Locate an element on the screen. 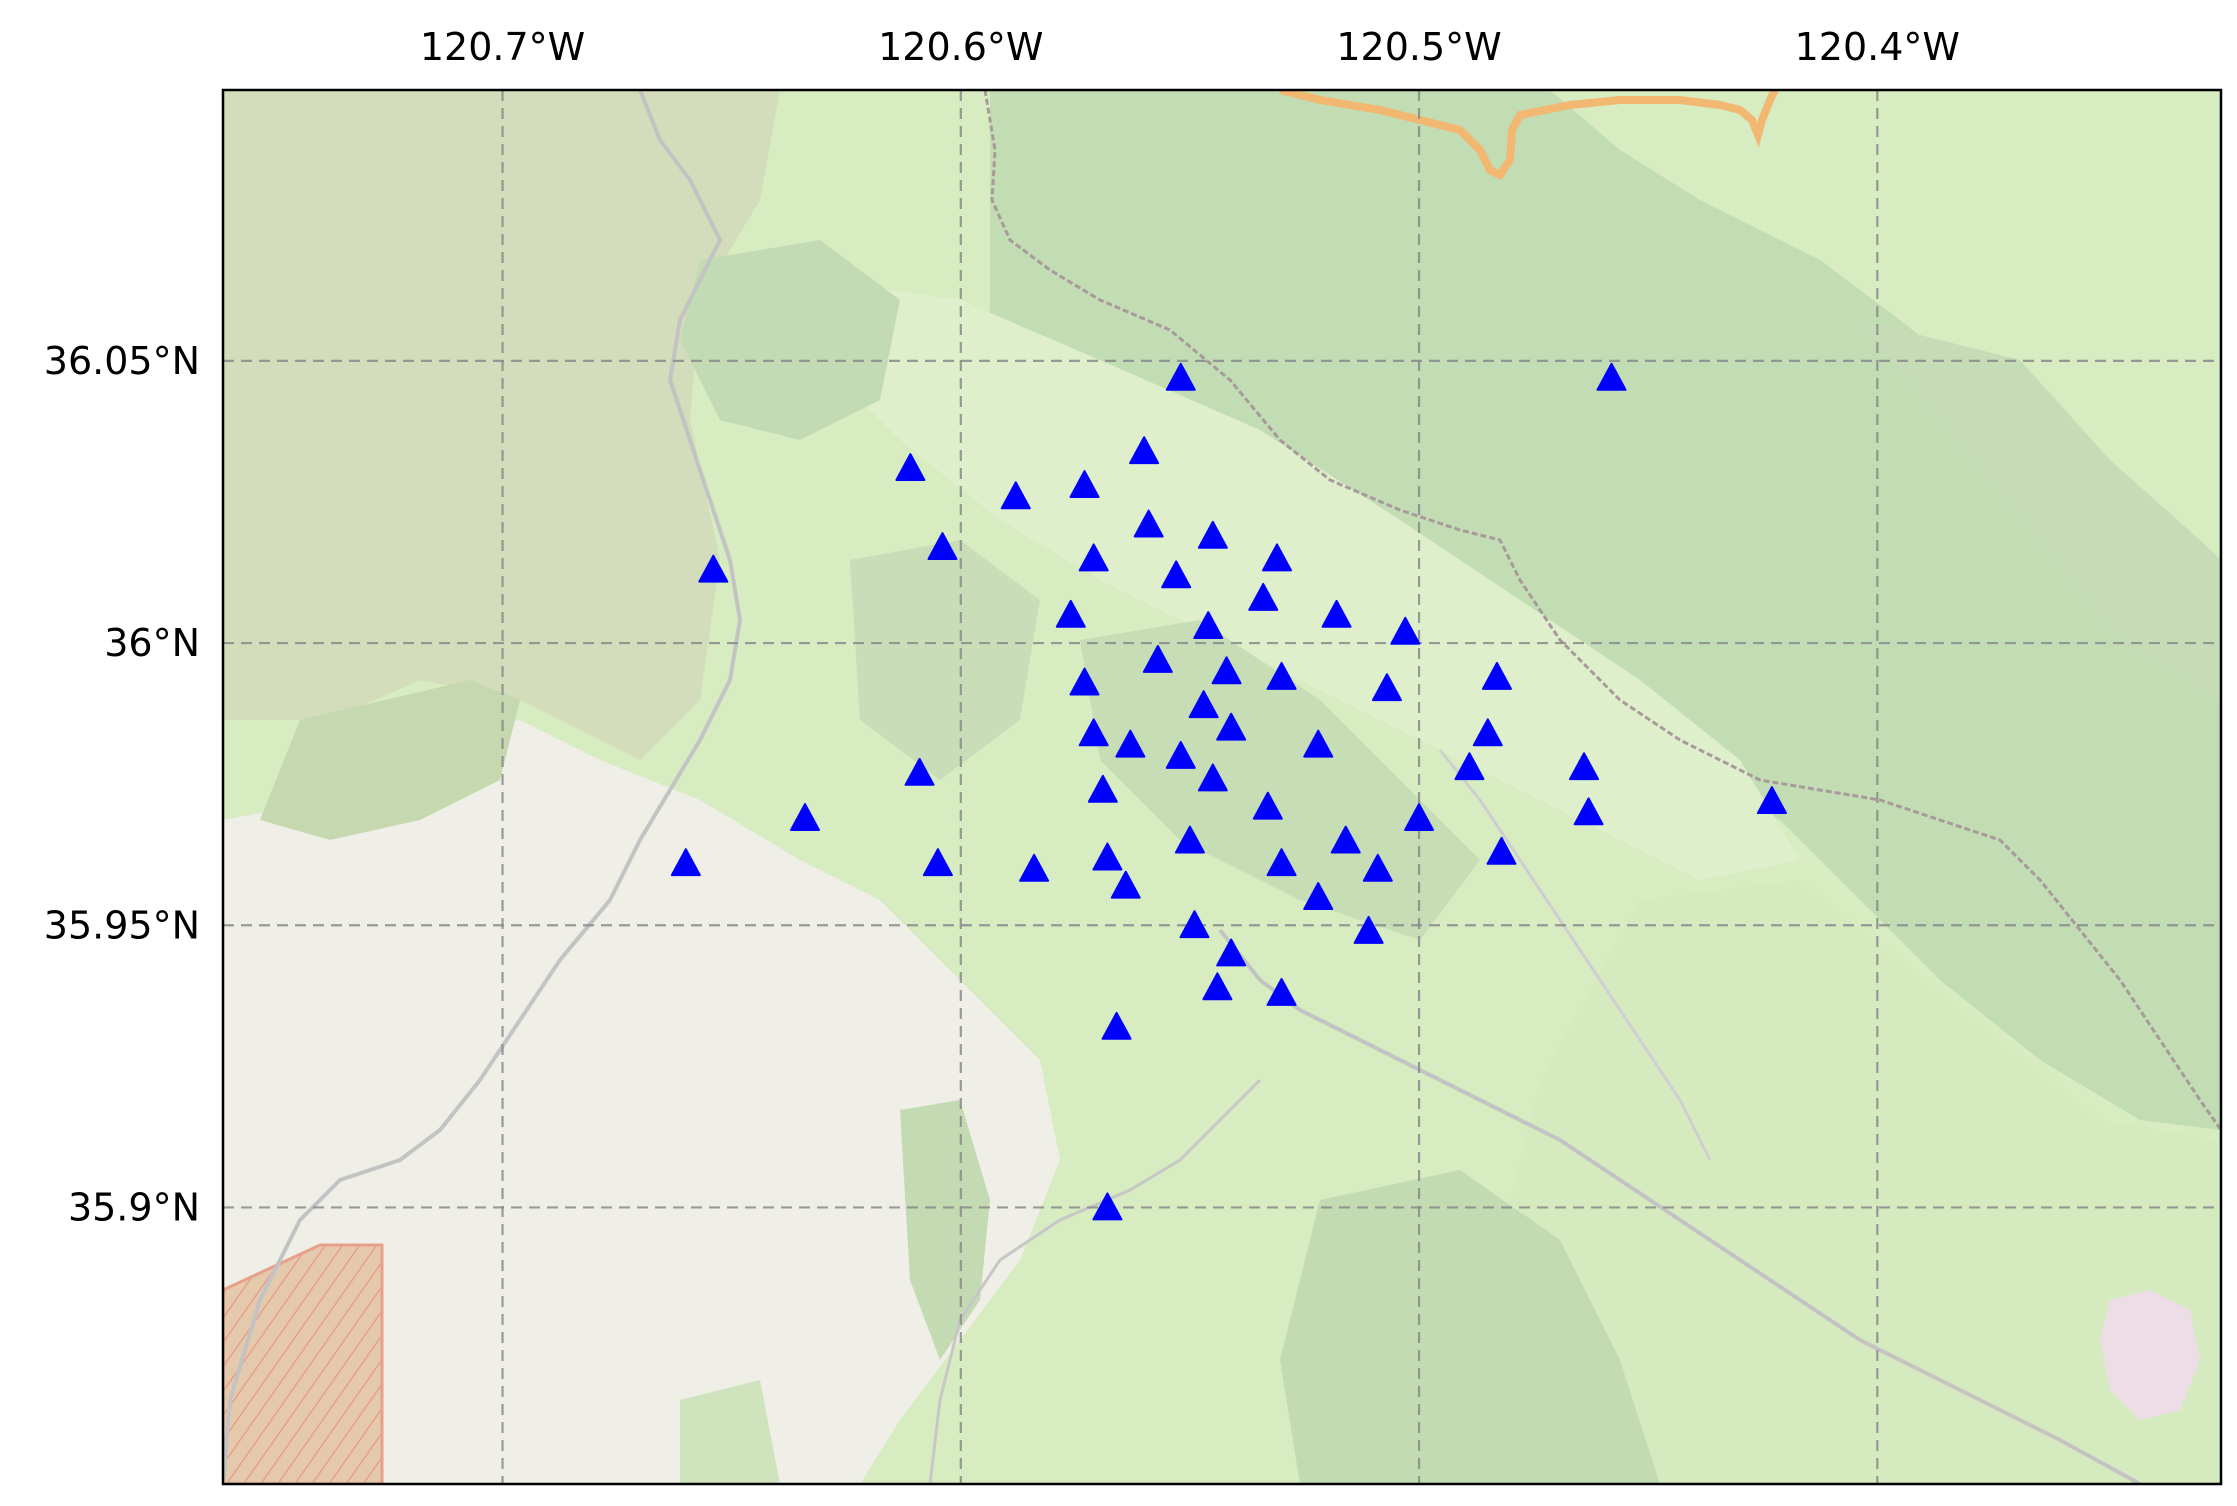 This screenshot has width=2237, height=1506. pale-green-southeast is located at coordinates (1860, 1182).